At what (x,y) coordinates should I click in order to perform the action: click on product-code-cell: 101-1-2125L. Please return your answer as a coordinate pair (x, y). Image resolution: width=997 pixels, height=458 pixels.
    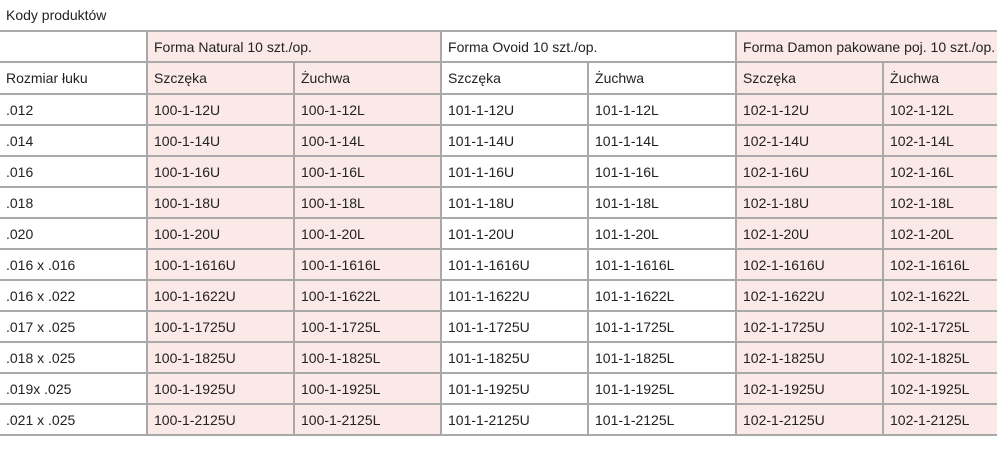
    Looking at the image, I should click on (662, 419).